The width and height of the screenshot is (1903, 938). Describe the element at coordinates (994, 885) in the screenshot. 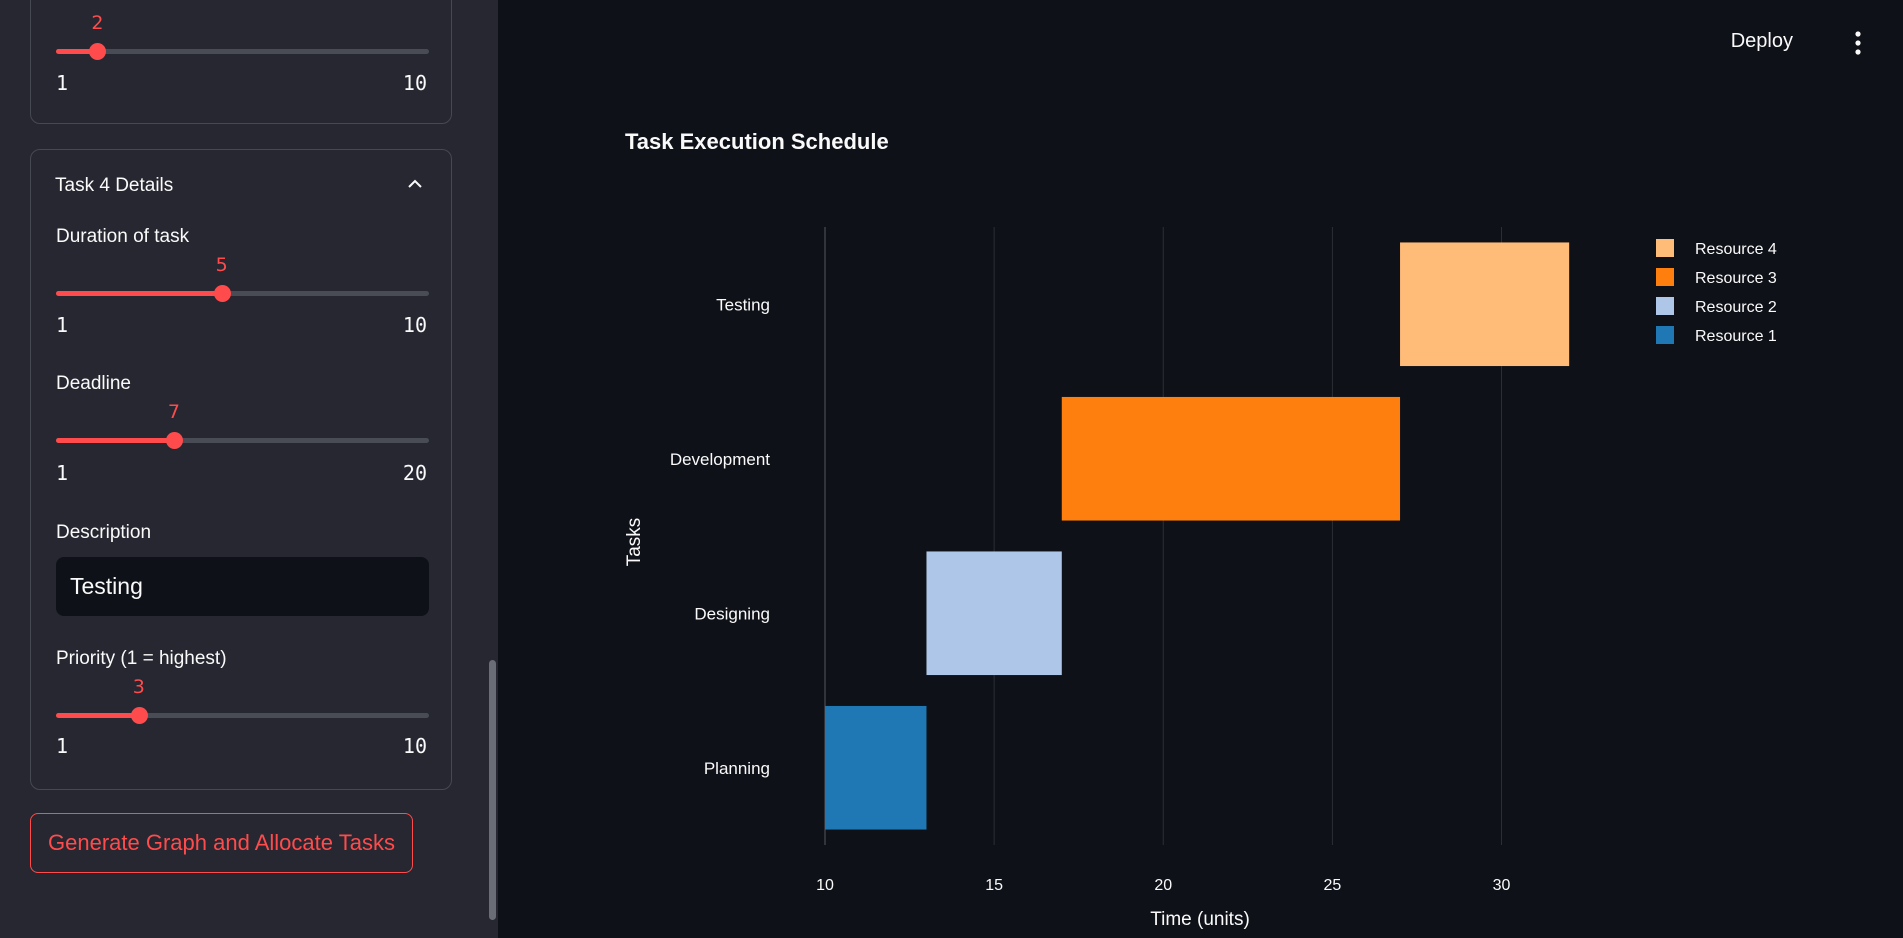

I see `x-tick-label: 15` at that location.